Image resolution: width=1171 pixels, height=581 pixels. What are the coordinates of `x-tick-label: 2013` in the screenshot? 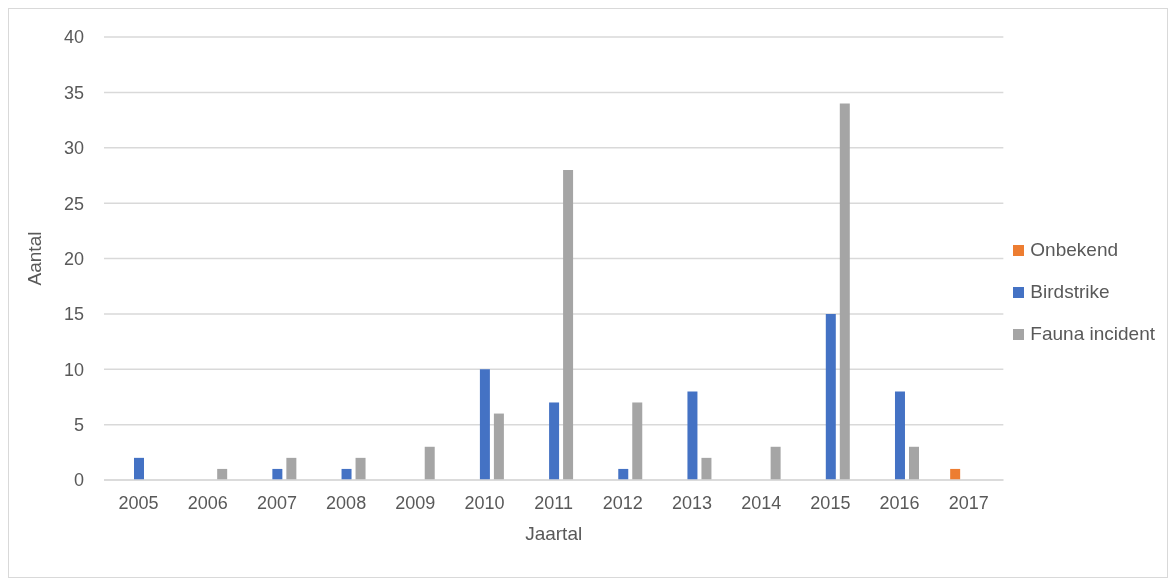 It's located at (692, 502).